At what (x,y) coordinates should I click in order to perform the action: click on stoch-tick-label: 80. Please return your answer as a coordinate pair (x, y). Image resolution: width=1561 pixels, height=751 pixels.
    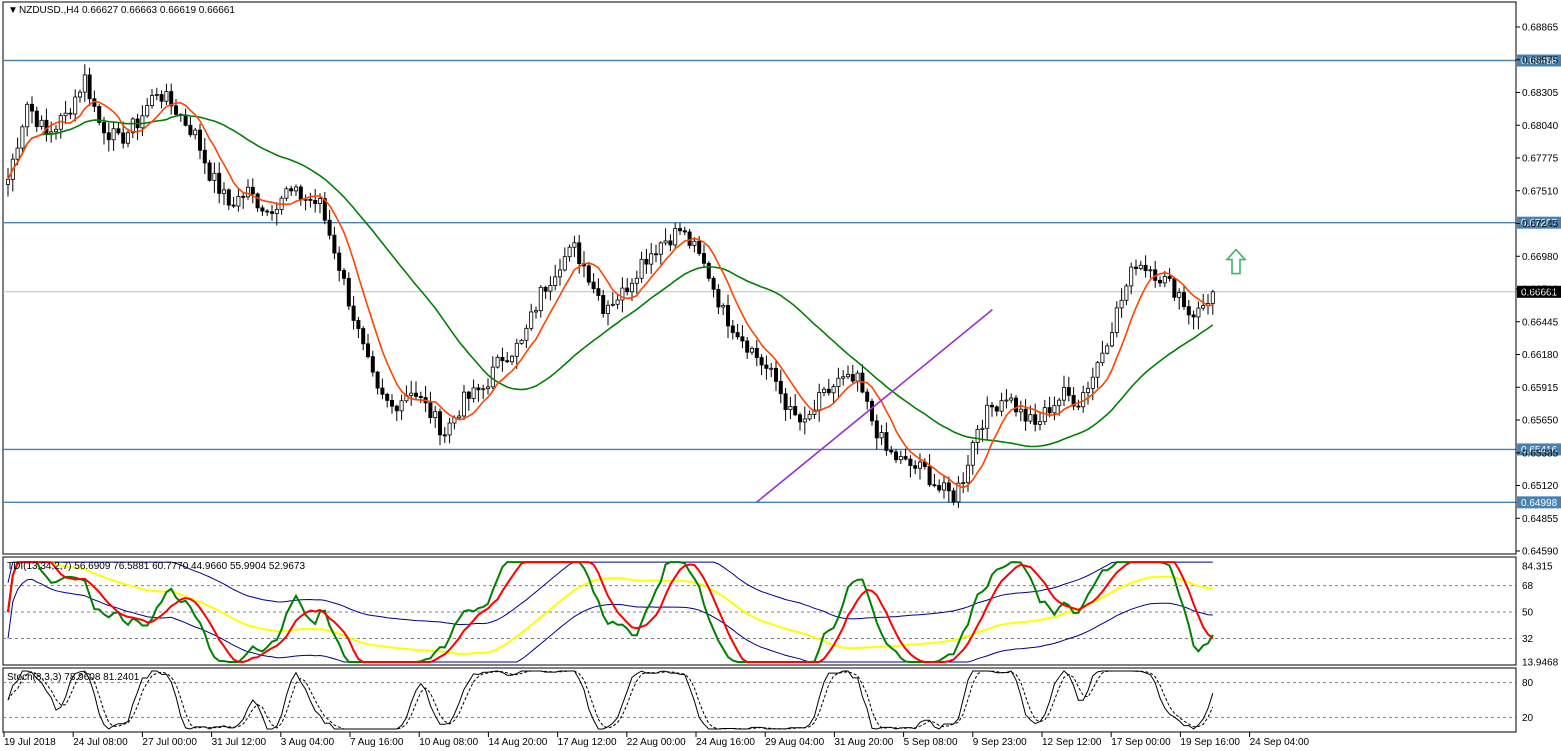
    Looking at the image, I should click on (1528, 683).